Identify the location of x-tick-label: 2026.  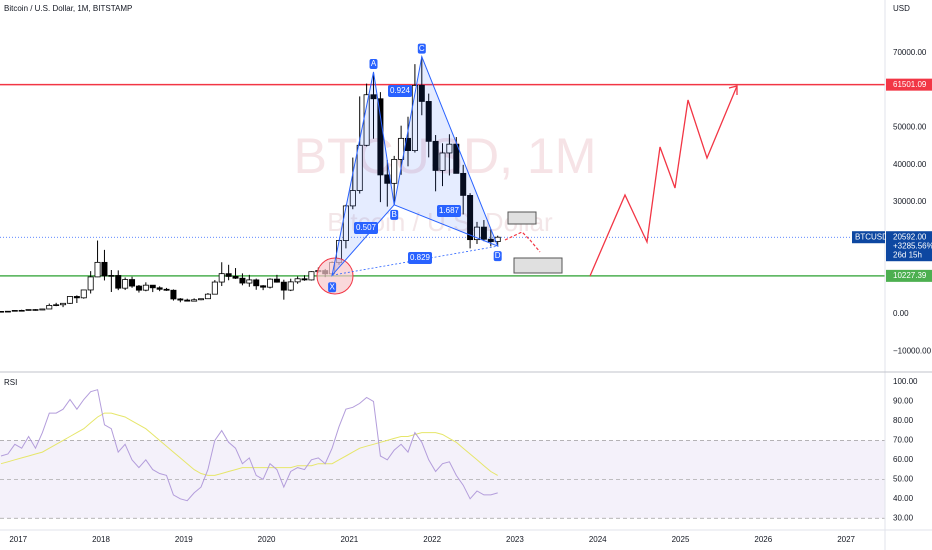
(763, 539).